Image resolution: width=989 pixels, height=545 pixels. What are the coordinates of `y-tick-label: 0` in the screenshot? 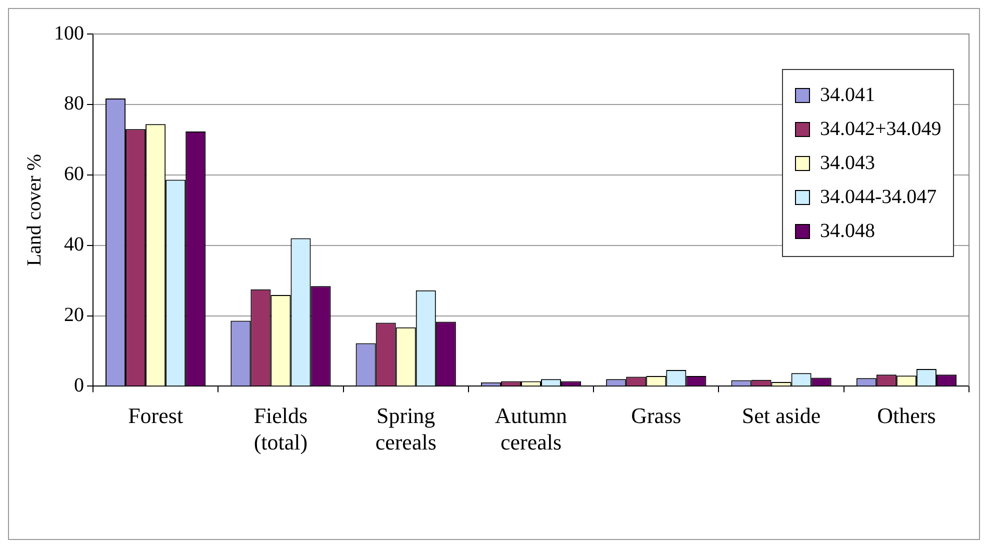 It's located at (79, 385).